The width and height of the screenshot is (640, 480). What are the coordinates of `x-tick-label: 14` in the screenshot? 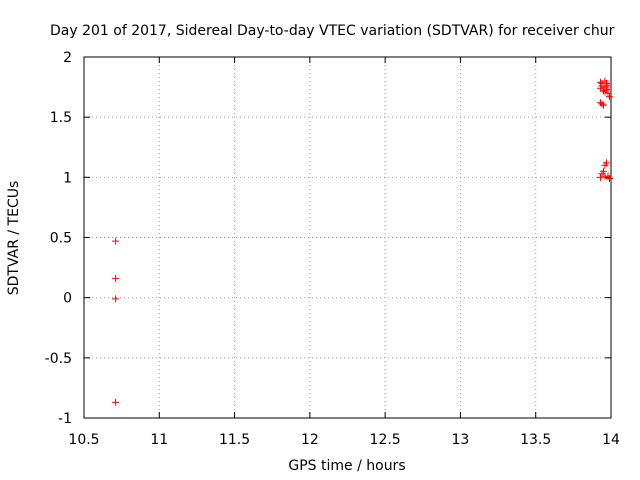 It's located at (611, 440).